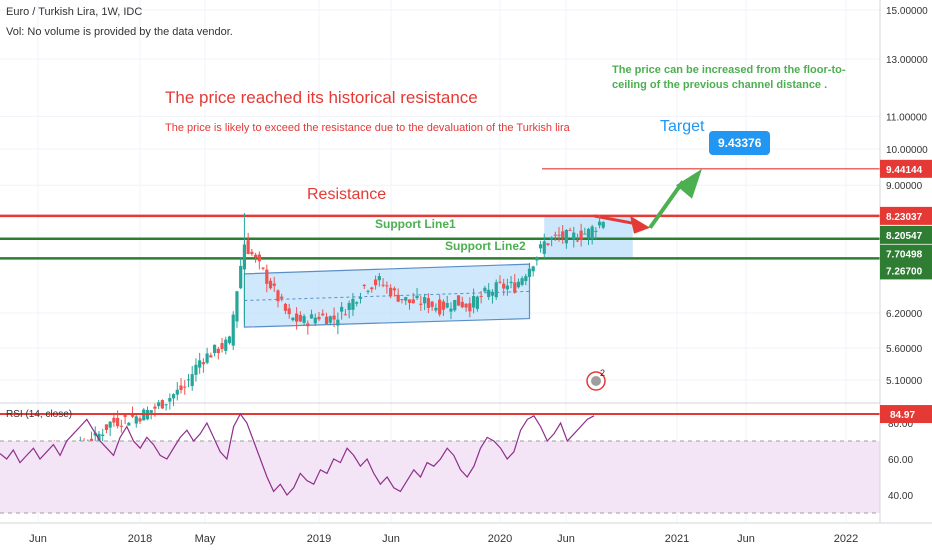  What do you see at coordinates (615, 220) in the screenshot?
I see `down-arrow-shaft` at bounding box center [615, 220].